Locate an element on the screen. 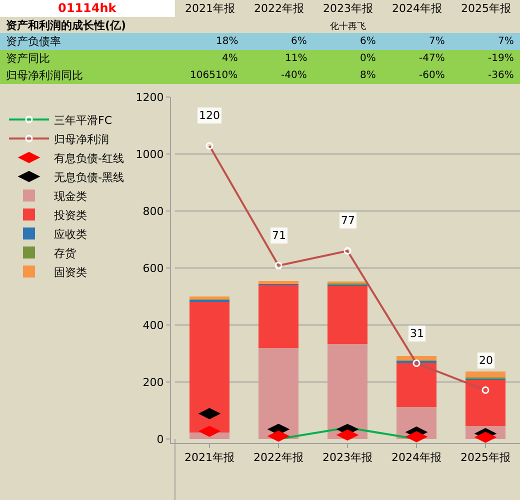 The image size is (520, 500). y-tick-label: 800 is located at coordinates (153, 211).